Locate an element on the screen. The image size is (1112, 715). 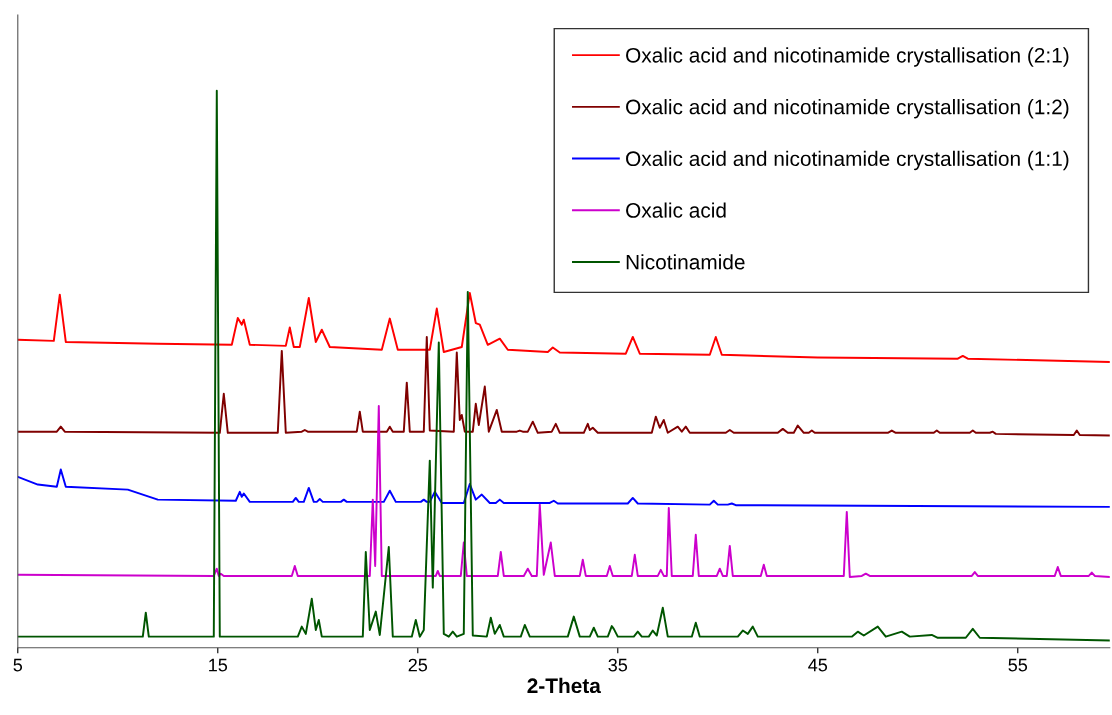
x-axis-title: 2-Theta is located at coordinates (564, 685).